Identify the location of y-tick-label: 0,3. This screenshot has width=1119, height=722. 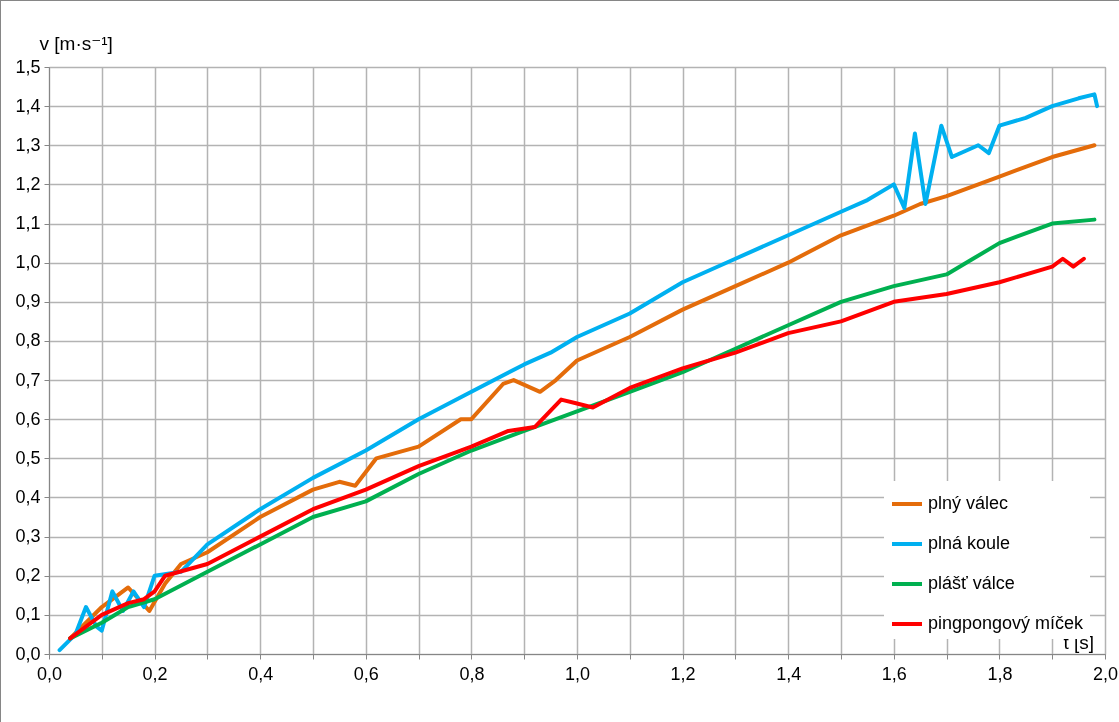
(28, 536).